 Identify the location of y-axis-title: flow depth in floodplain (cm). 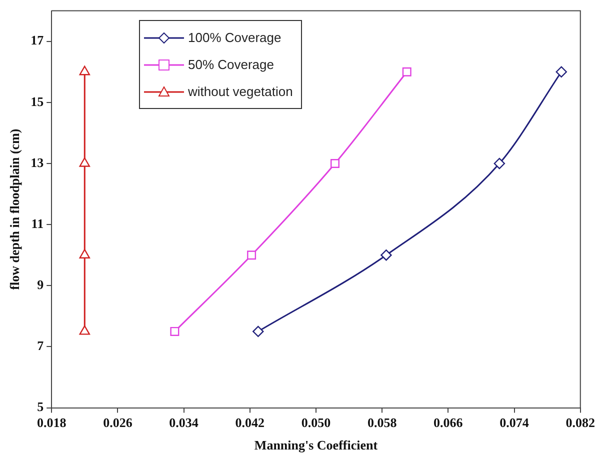
(14, 209).